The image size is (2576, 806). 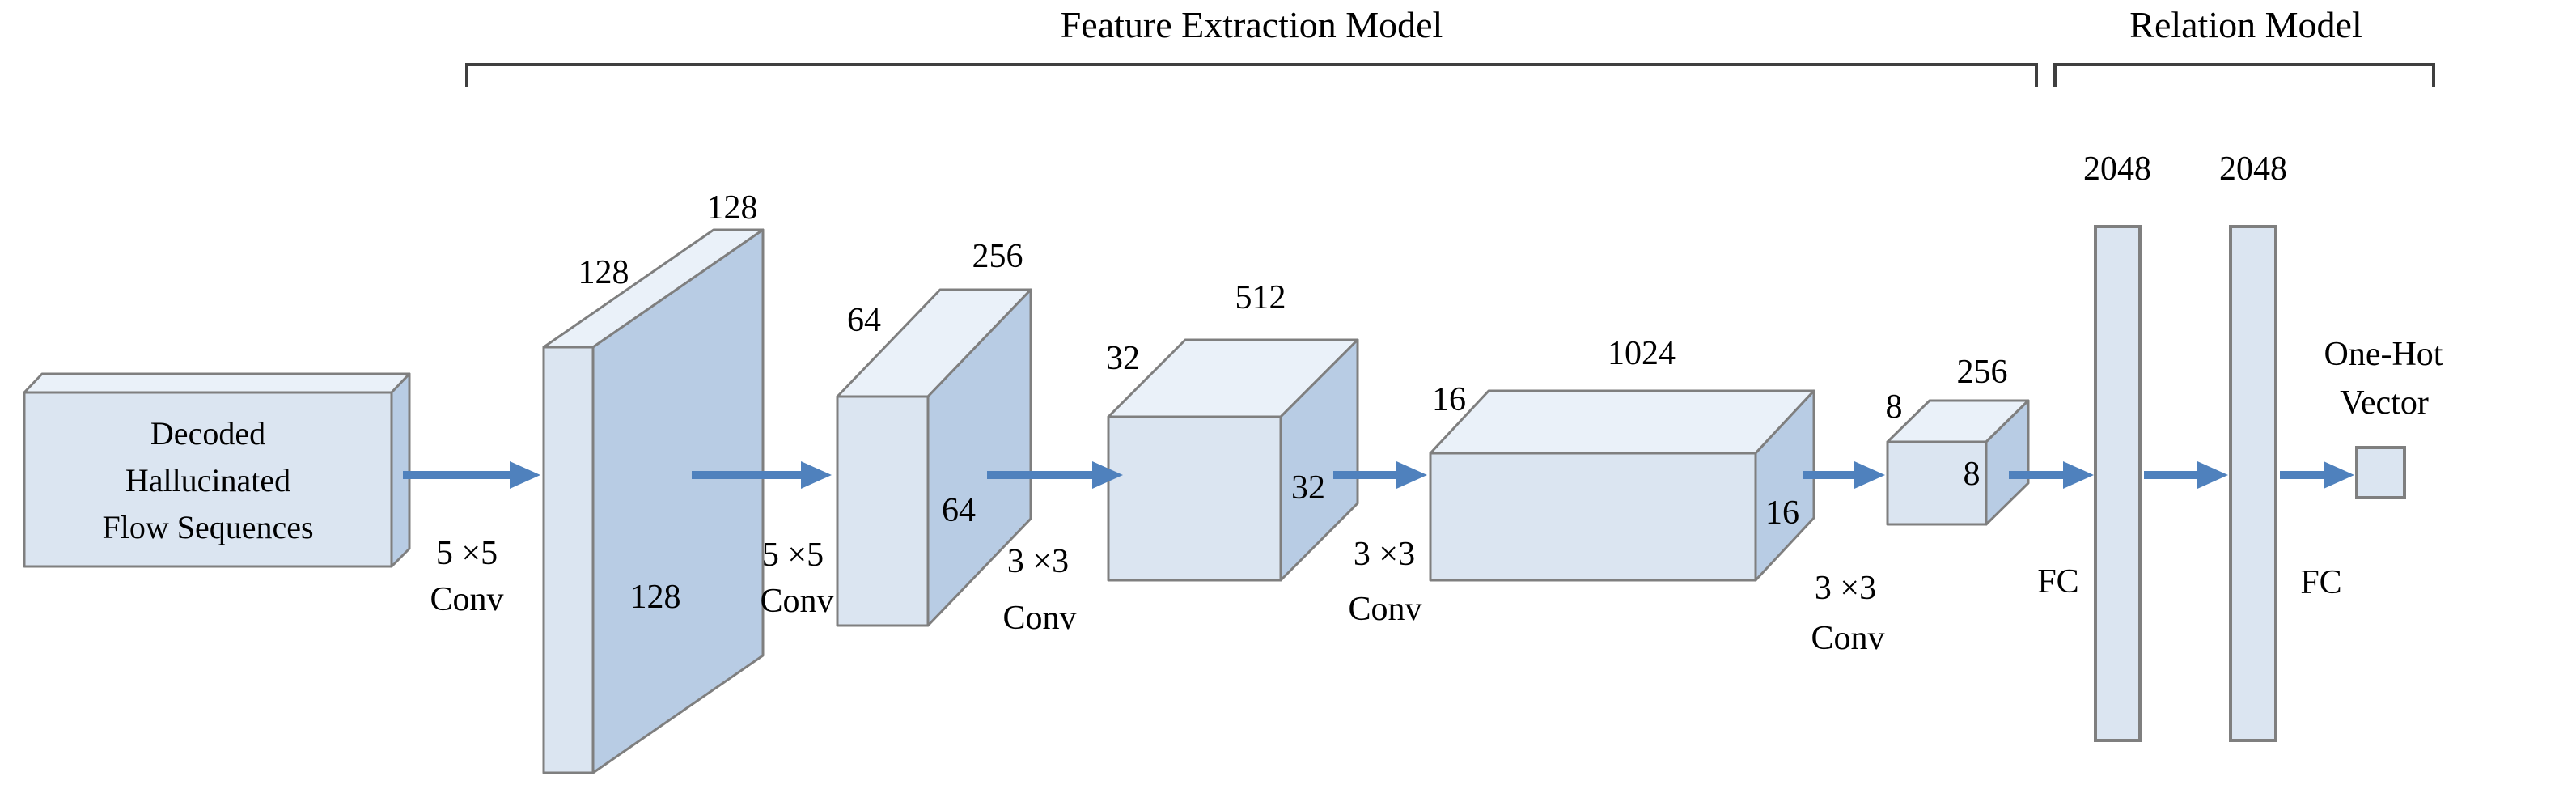 I want to click on feature-extraction-bracket, so click(x=1251, y=75).